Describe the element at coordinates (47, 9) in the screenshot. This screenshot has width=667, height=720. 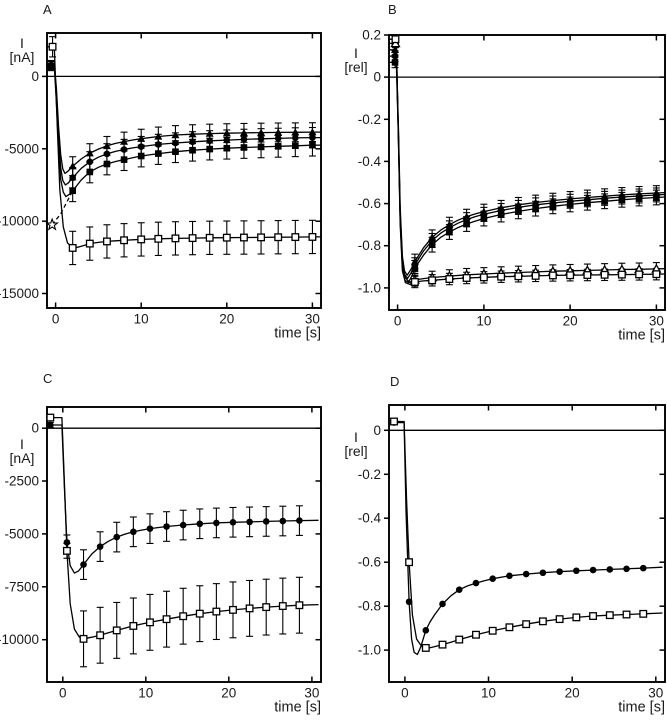
I see `panel-label-a: A` at that location.